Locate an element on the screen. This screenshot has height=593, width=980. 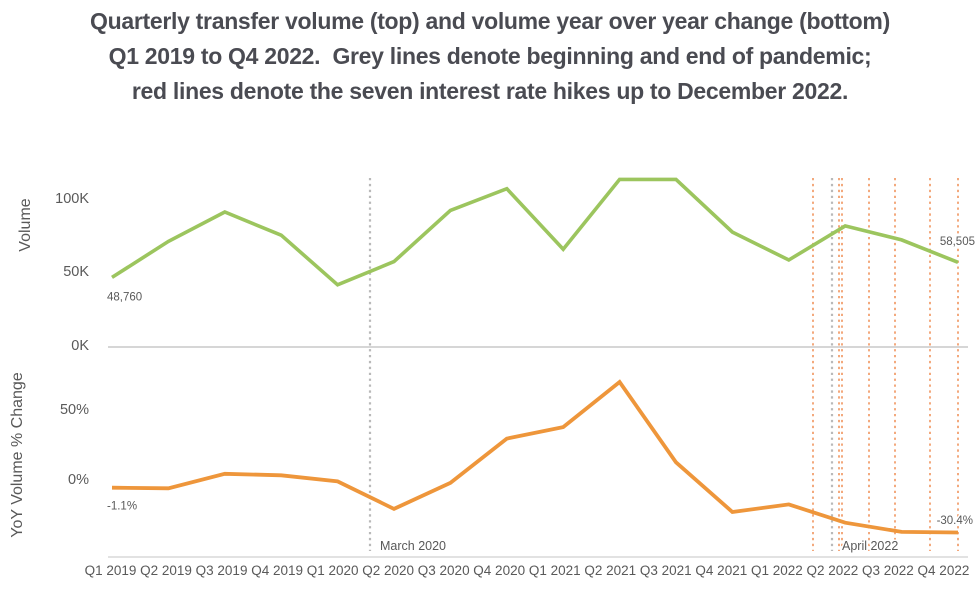
xtick-Q4-2022: Q4 2022 is located at coordinates (944, 570).